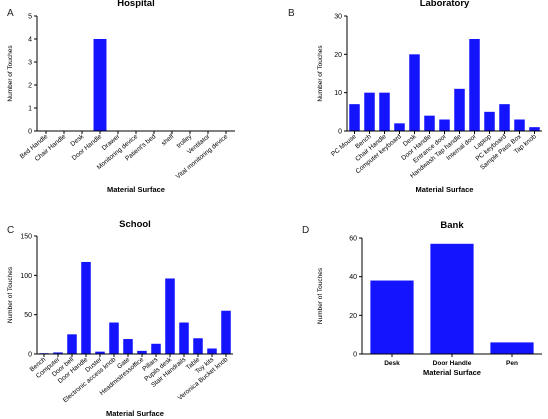 This screenshot has width=548, height=419. I want to click on panel-letter: B, so click(291, 13).